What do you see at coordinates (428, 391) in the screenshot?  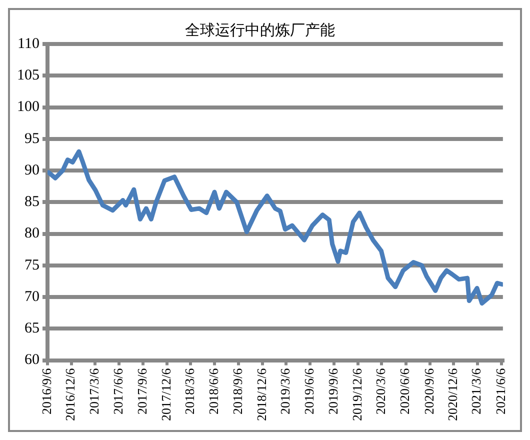 I see `x-tick-label: 2020/9/6` at bounding box center [428, 391].